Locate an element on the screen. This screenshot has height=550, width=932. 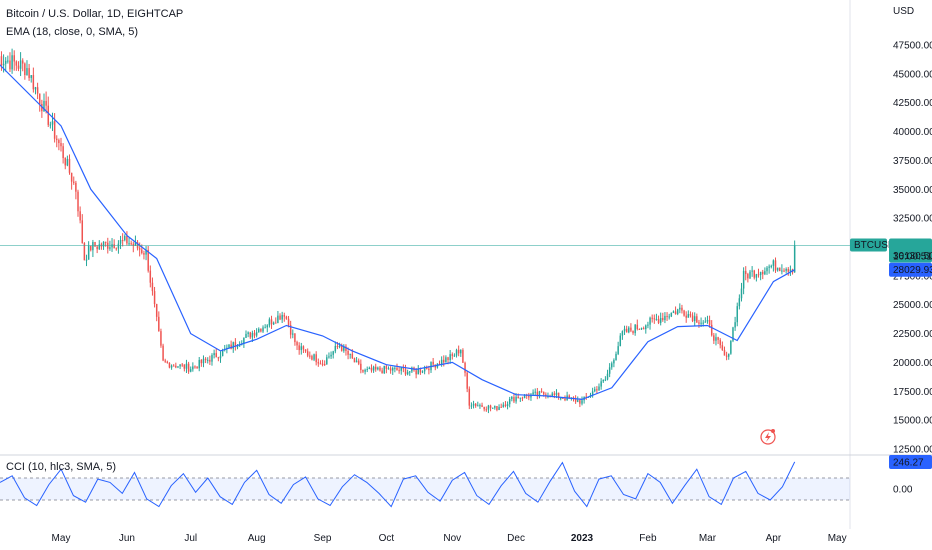
cci-legend: CCI (10, hlc3, SMA, 5) is located at coordinates (61, 467).